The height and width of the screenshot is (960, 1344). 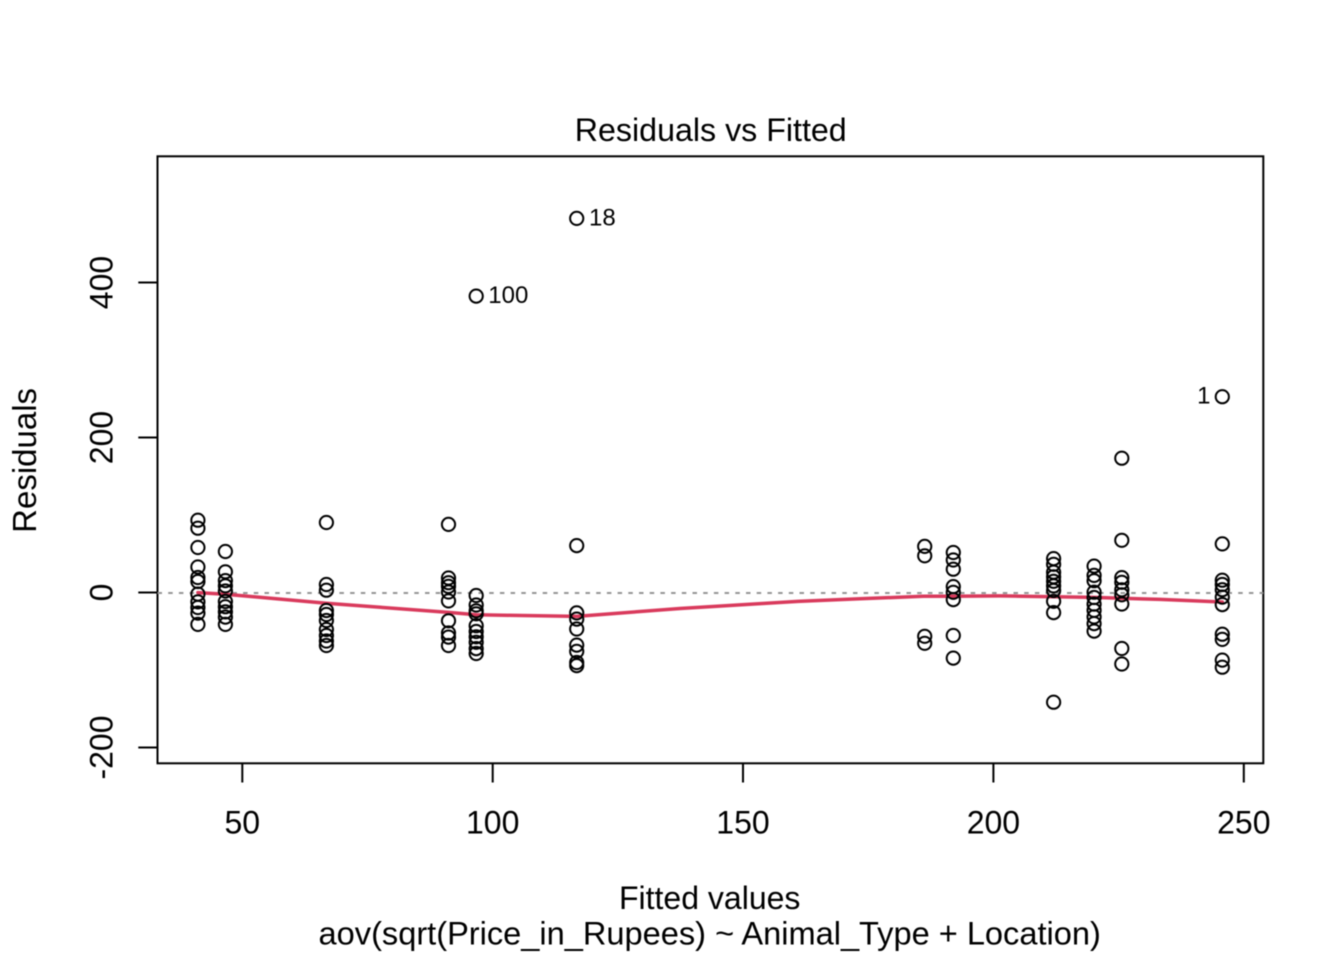 What do you see at coordinates (243, 823) in the screenshot?
I see `svg-text: 50` at bounding box center [243, 823].